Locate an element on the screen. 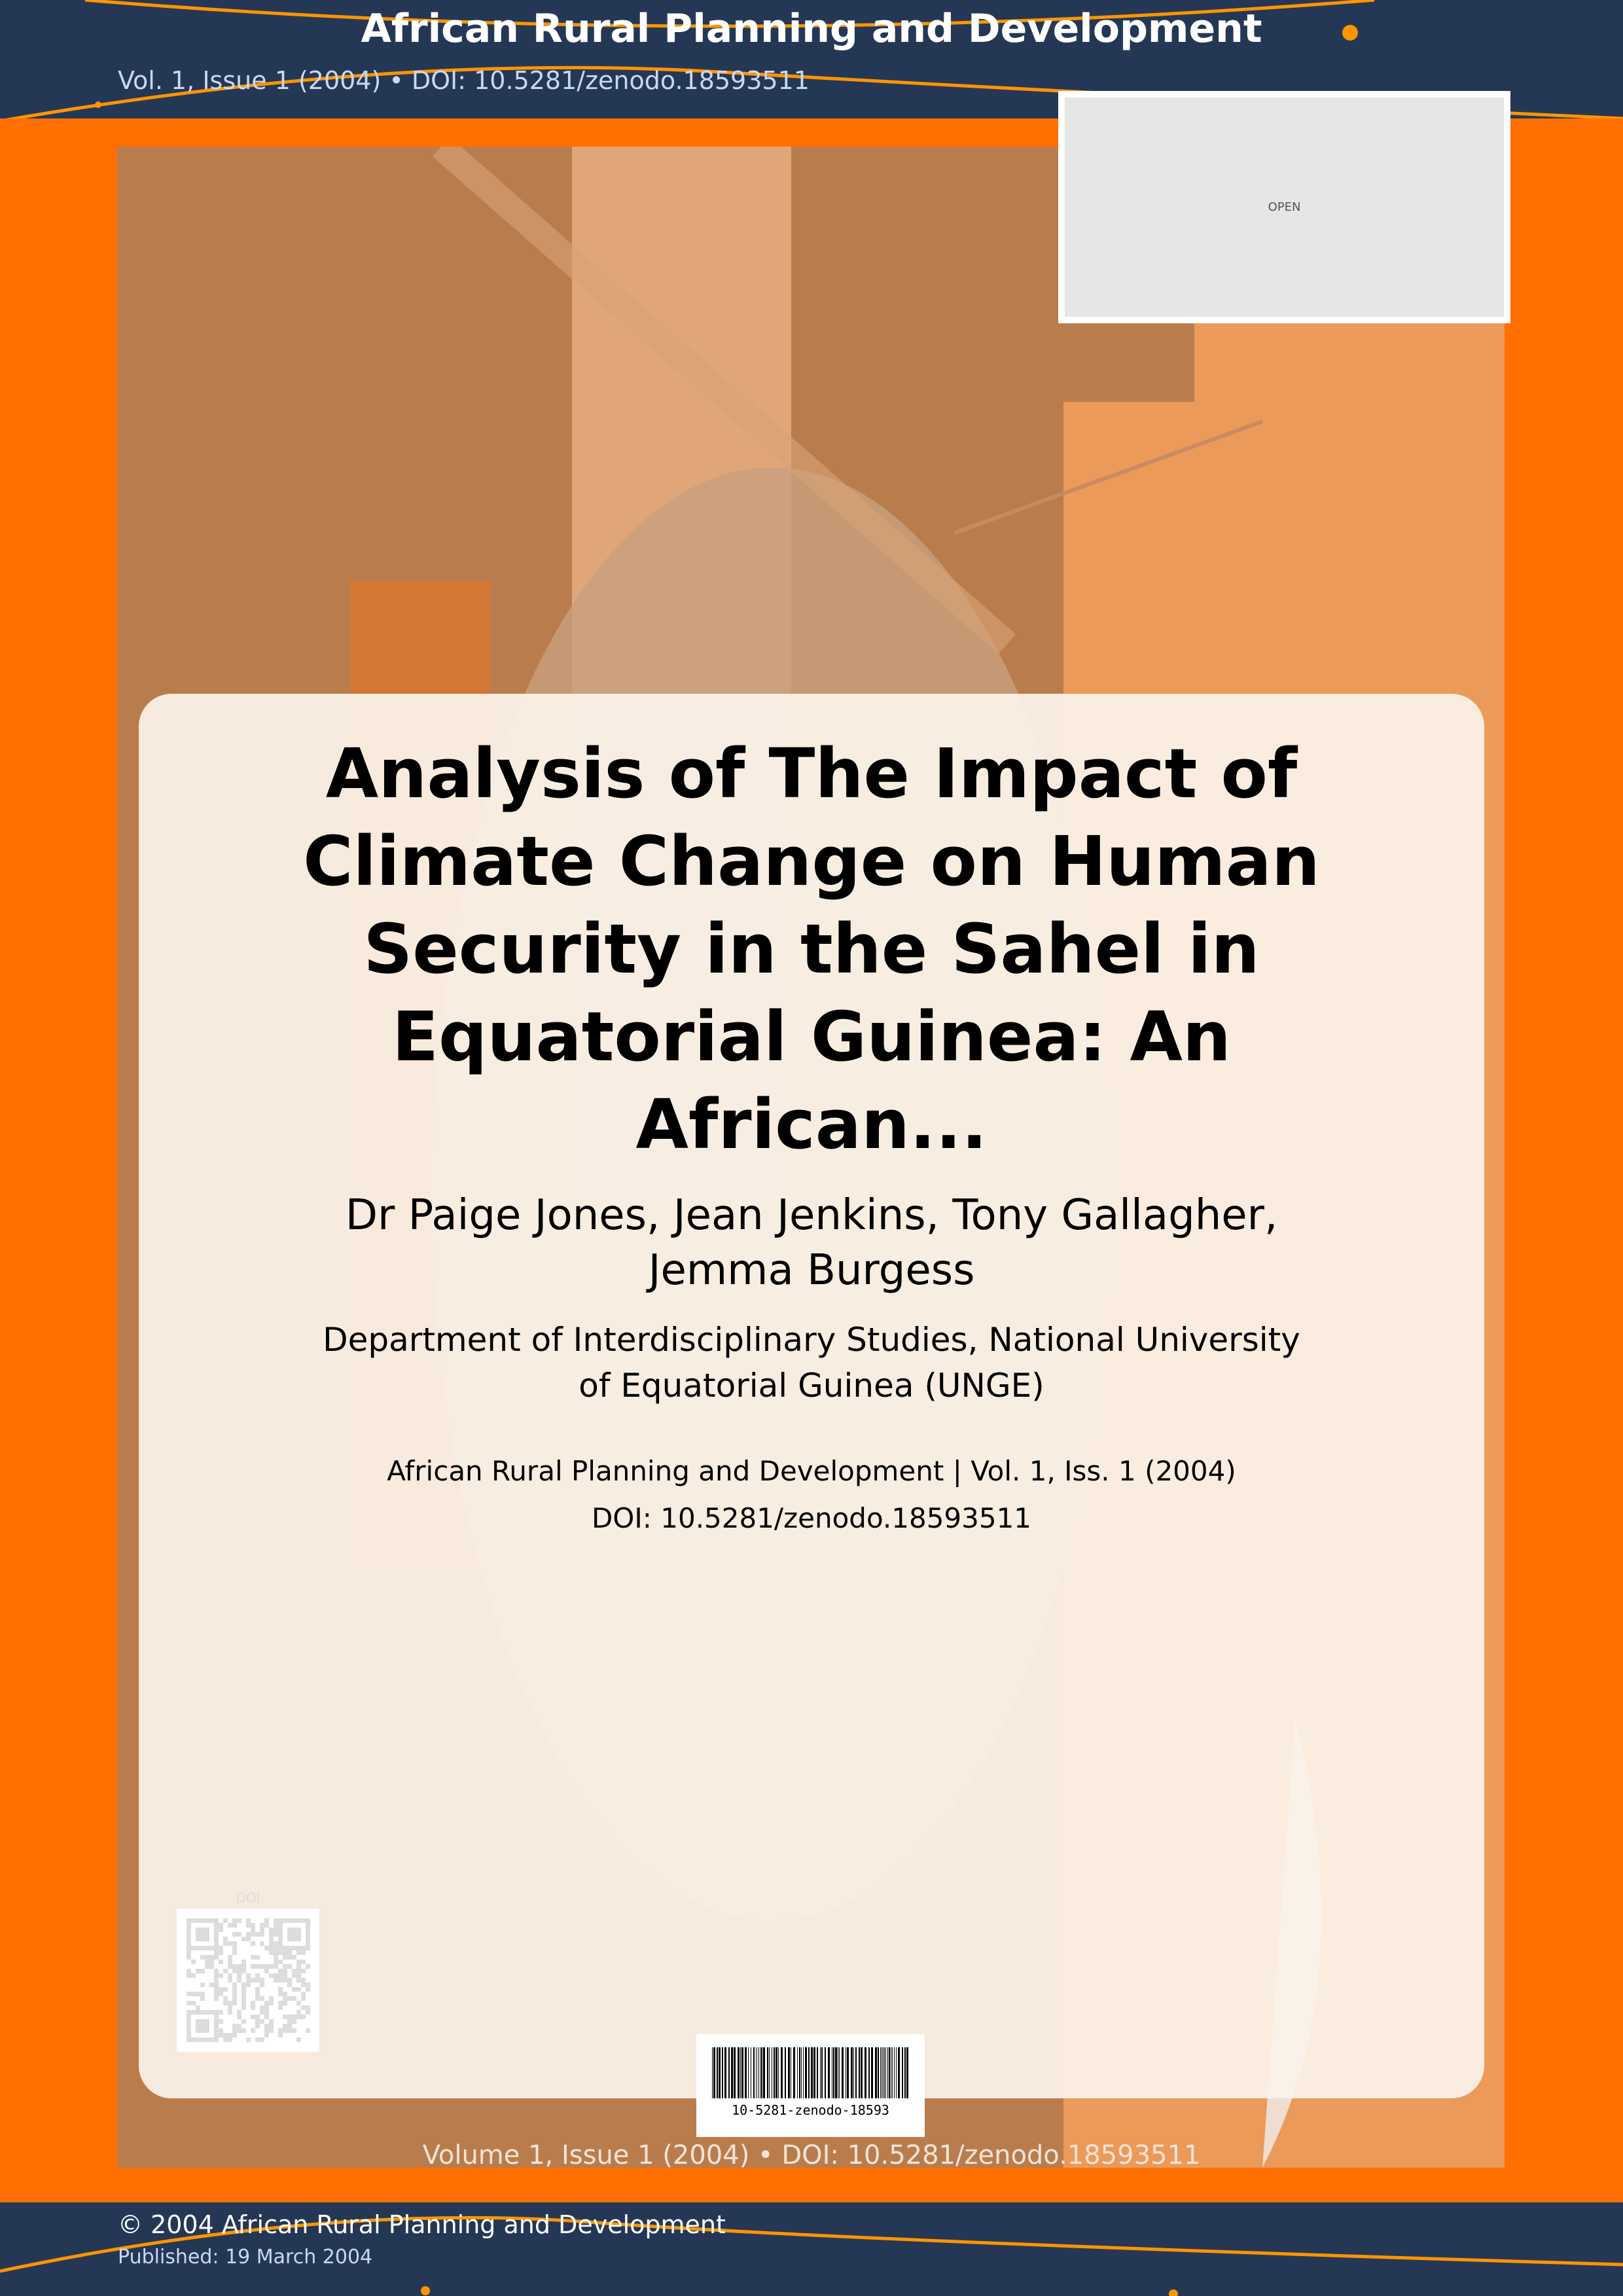 This screenshot has width=1623, height=2296. qr-label: DOI is located at coordinates (248, 1898).